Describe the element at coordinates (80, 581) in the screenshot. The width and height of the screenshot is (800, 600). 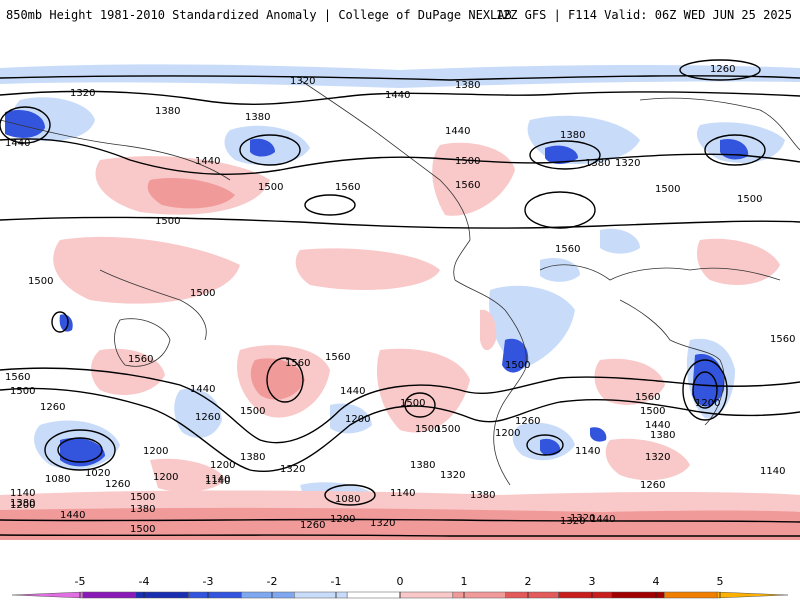
I see `colorbar-tick-label: -5` at that location.